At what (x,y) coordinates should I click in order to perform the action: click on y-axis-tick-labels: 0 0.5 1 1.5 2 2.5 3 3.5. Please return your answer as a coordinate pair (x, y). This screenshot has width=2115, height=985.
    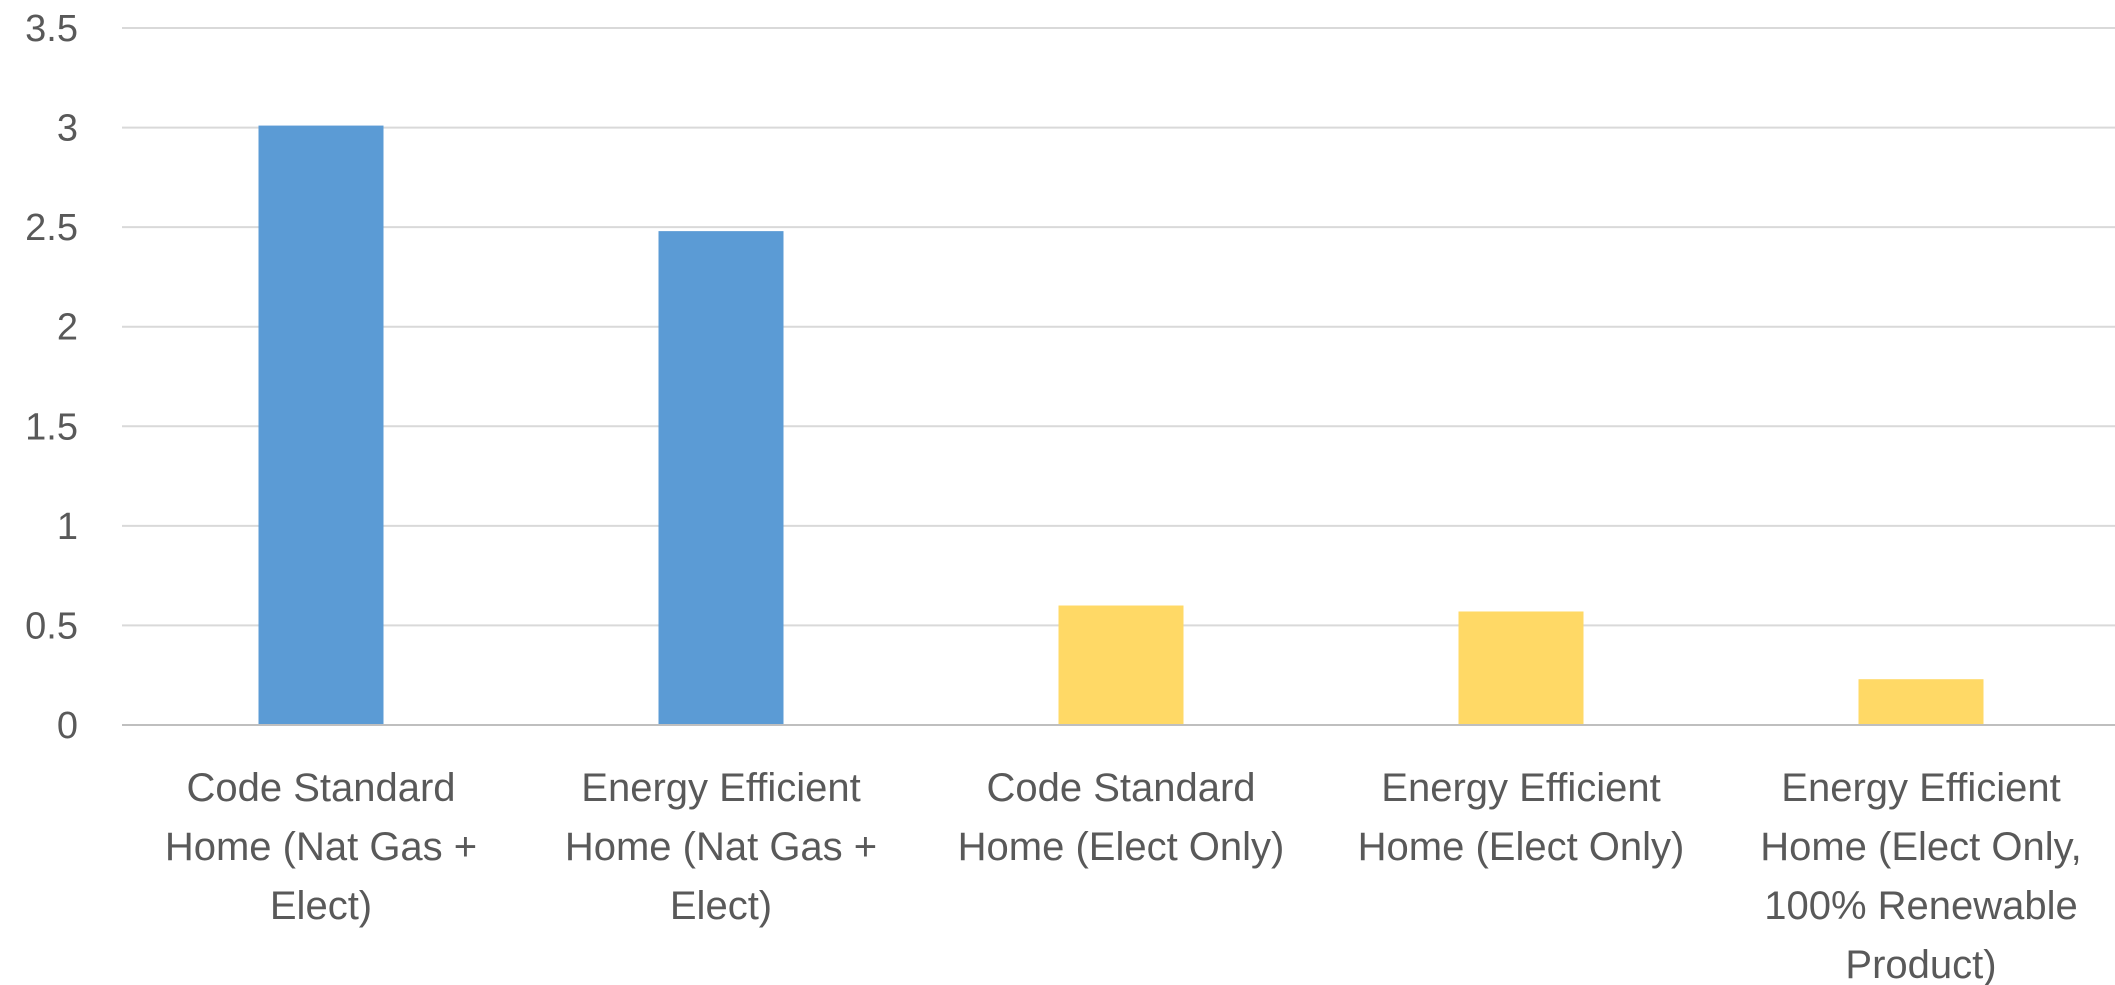
    Looking at the image, I should click on (51, 377).